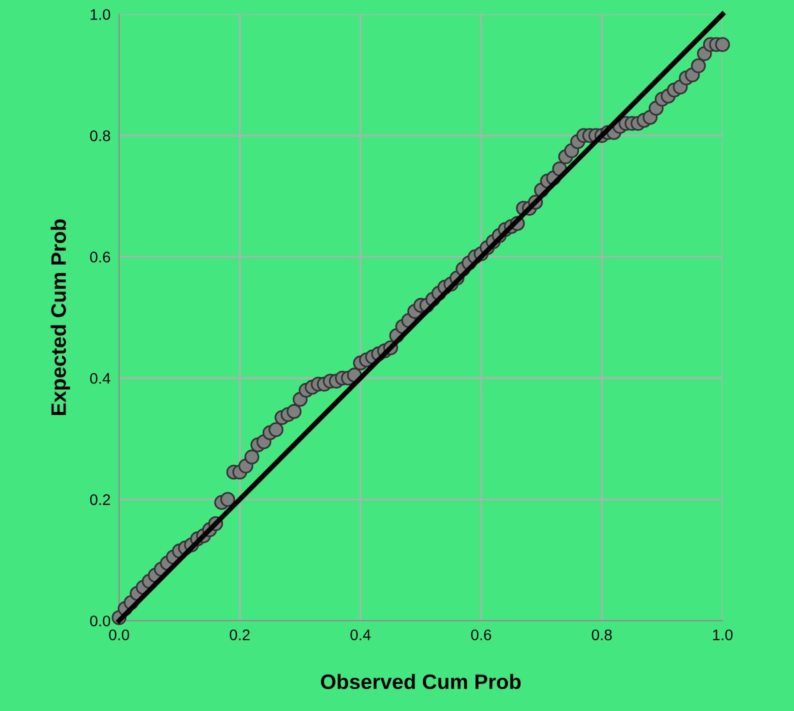 This screenshot has height=711, width=794. Describe the element at coordinates (481, 634) in the screenshot. I see `x-tick-label: 0.6` at that location.